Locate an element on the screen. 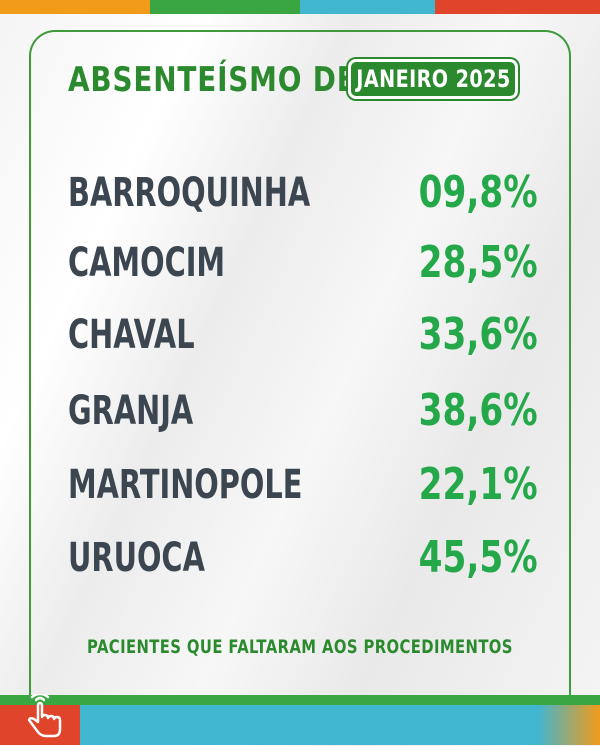  month-badge: JANEIRO 2025 is located at coordinates (433, 79).